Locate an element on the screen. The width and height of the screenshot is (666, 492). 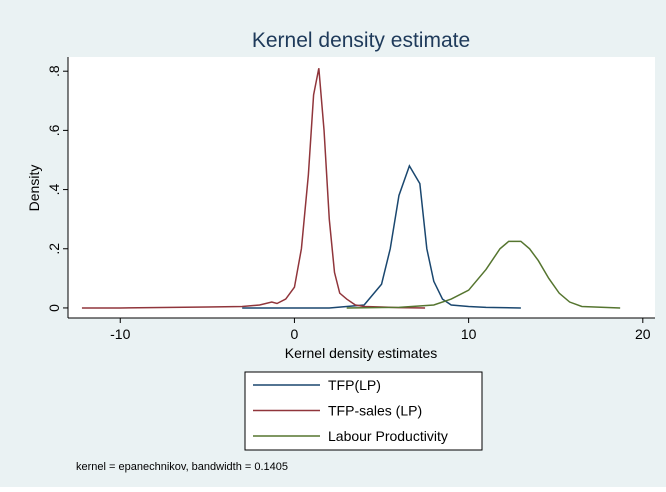
x-tick-label: 10 is located at coordinates (469, 334).